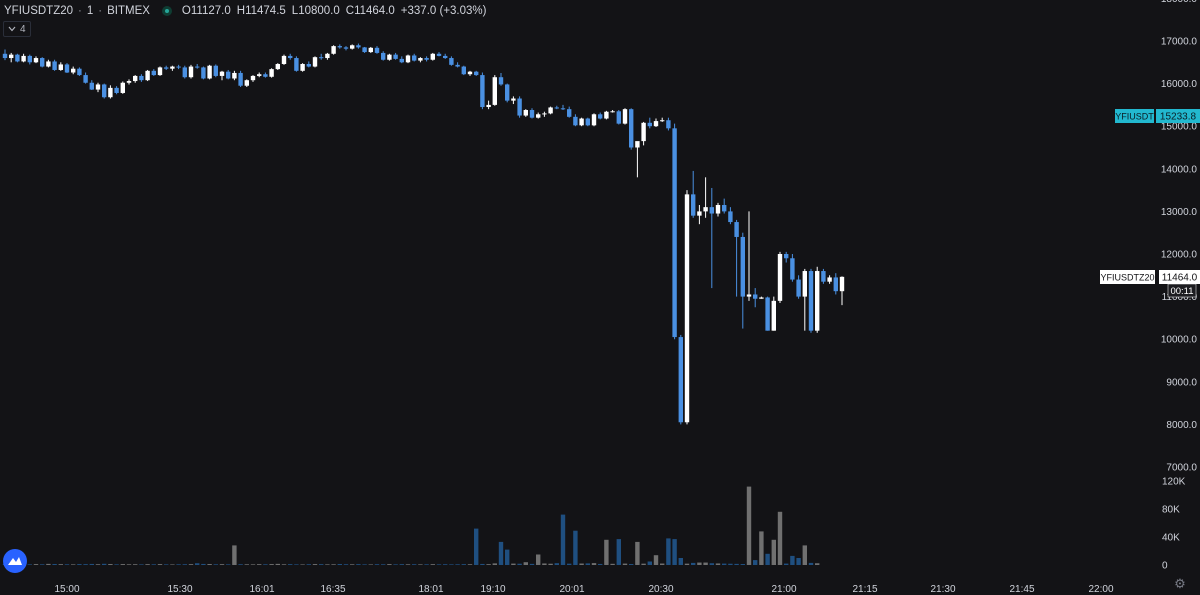 Image resolution: width=1200 pixels, height=595 pixels. I want to click on bar-countdown: 00:11, so click(1181, 291).